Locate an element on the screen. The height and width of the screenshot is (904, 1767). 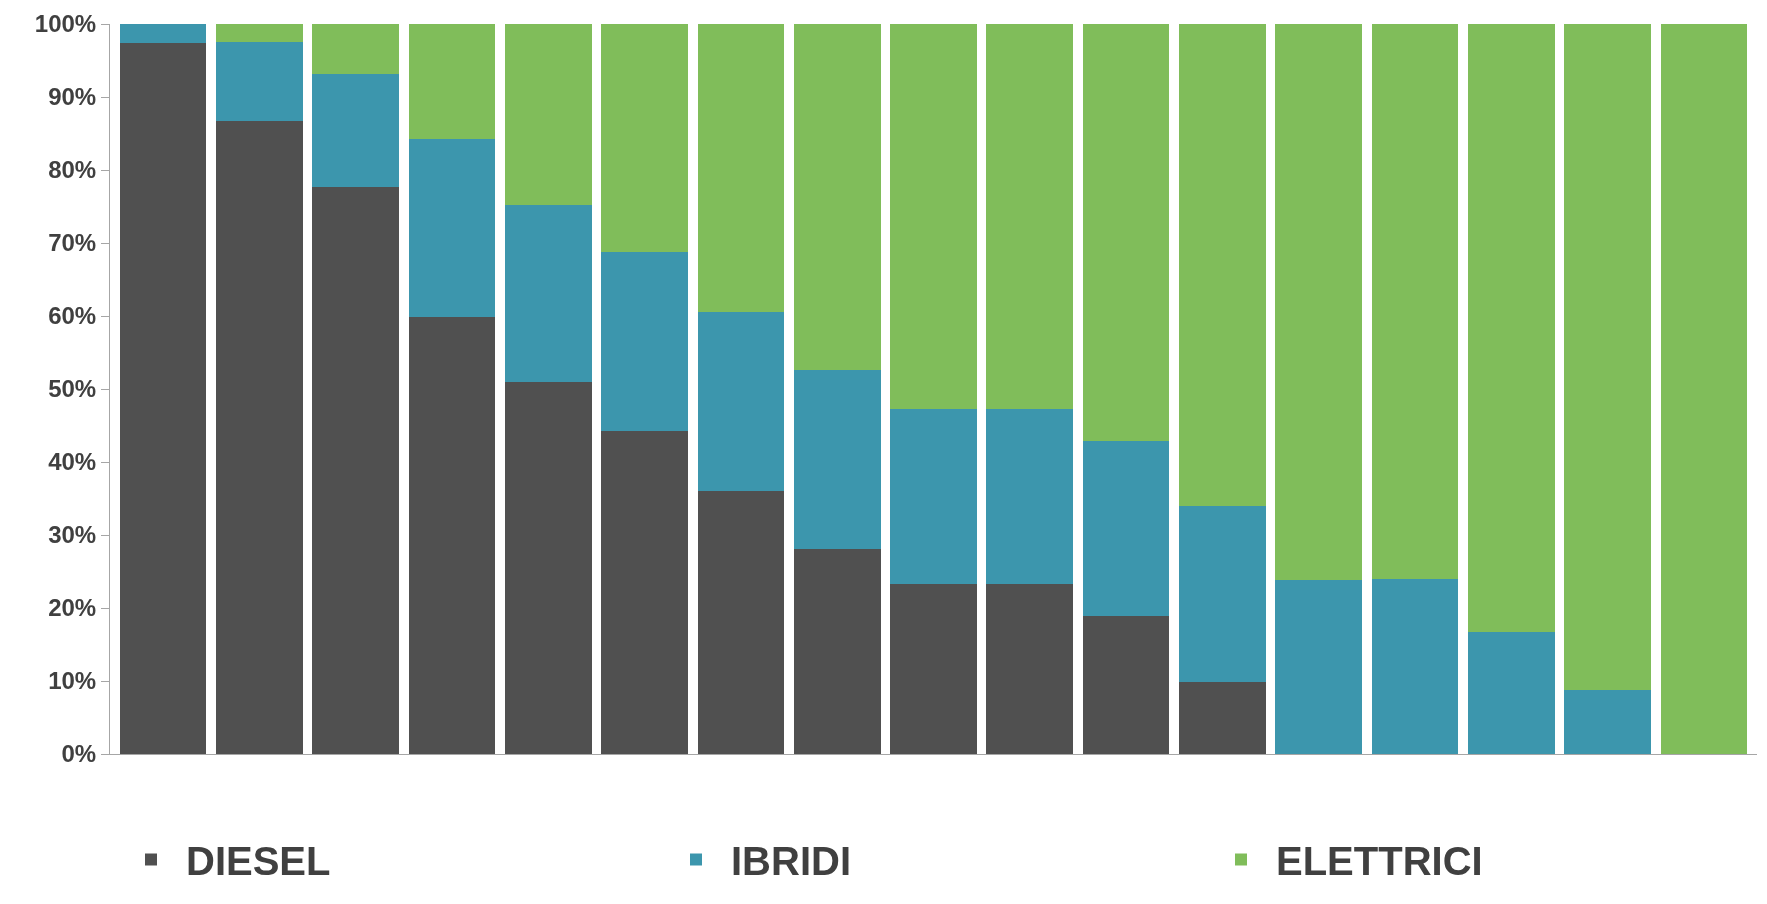
y-tick-label: 0% is located at coordinates (79, 754).